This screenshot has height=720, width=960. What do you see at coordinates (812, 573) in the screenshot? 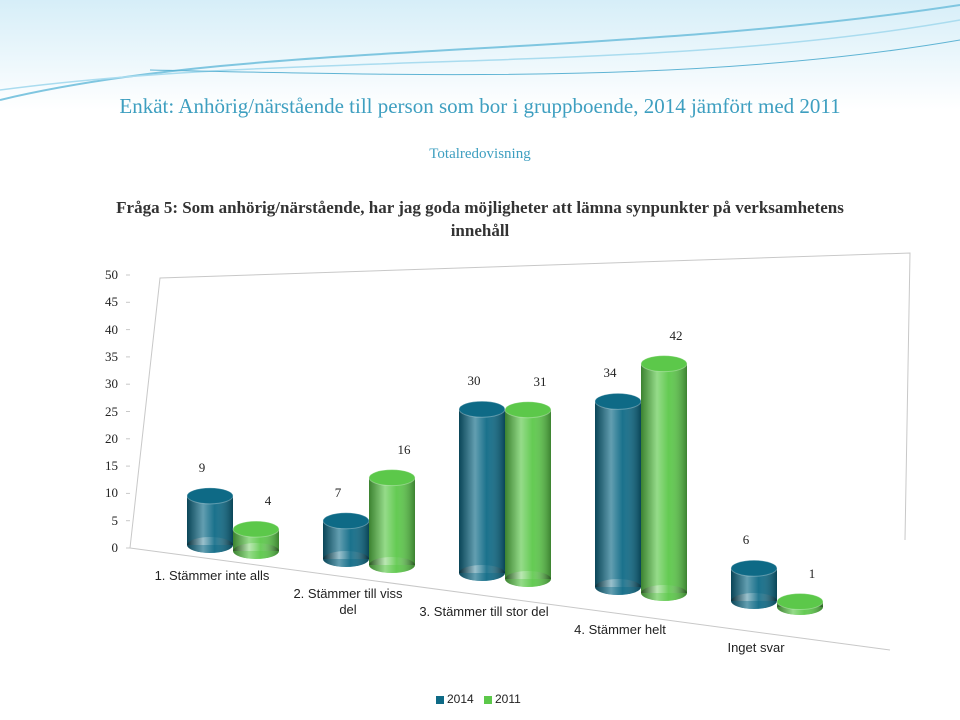
I see `data-label: 1` at bounding box center [812, 573].